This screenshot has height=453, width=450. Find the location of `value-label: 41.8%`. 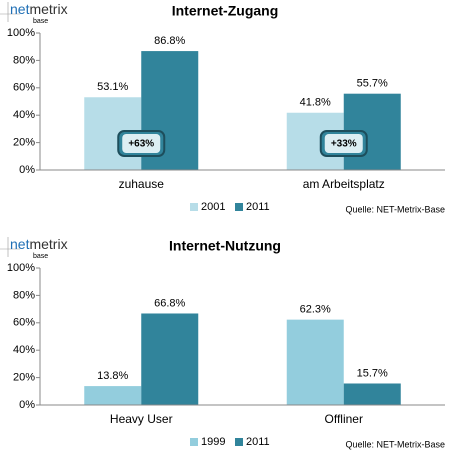

value-label: 41.8% is located at coordinates (315, 103).